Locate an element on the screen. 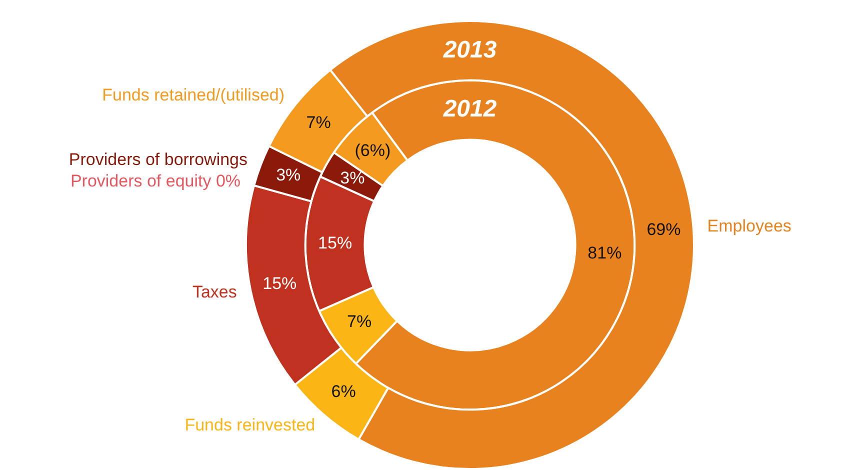 Image resolution: width=843 pixels, height=470 pixels. slice-label: Funds retained/(utilised) is located at coordinates (193, 95).